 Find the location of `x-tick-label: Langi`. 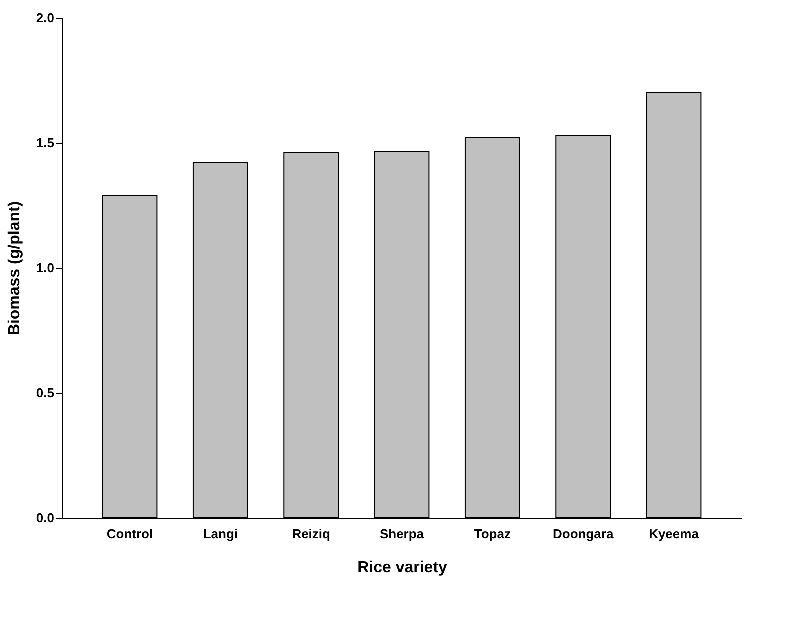

x-tick-label: Langi is located at coordinates (220, 534).